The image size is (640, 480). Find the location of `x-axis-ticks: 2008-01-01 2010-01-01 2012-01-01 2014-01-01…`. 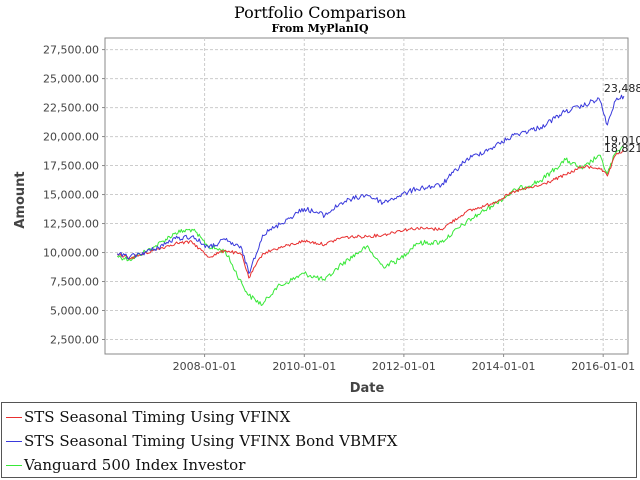

x-axis-ticks: 2008-01-01 2010-01-01 2012-01-01 2014-01-01… is located at coordinates (404, 363).